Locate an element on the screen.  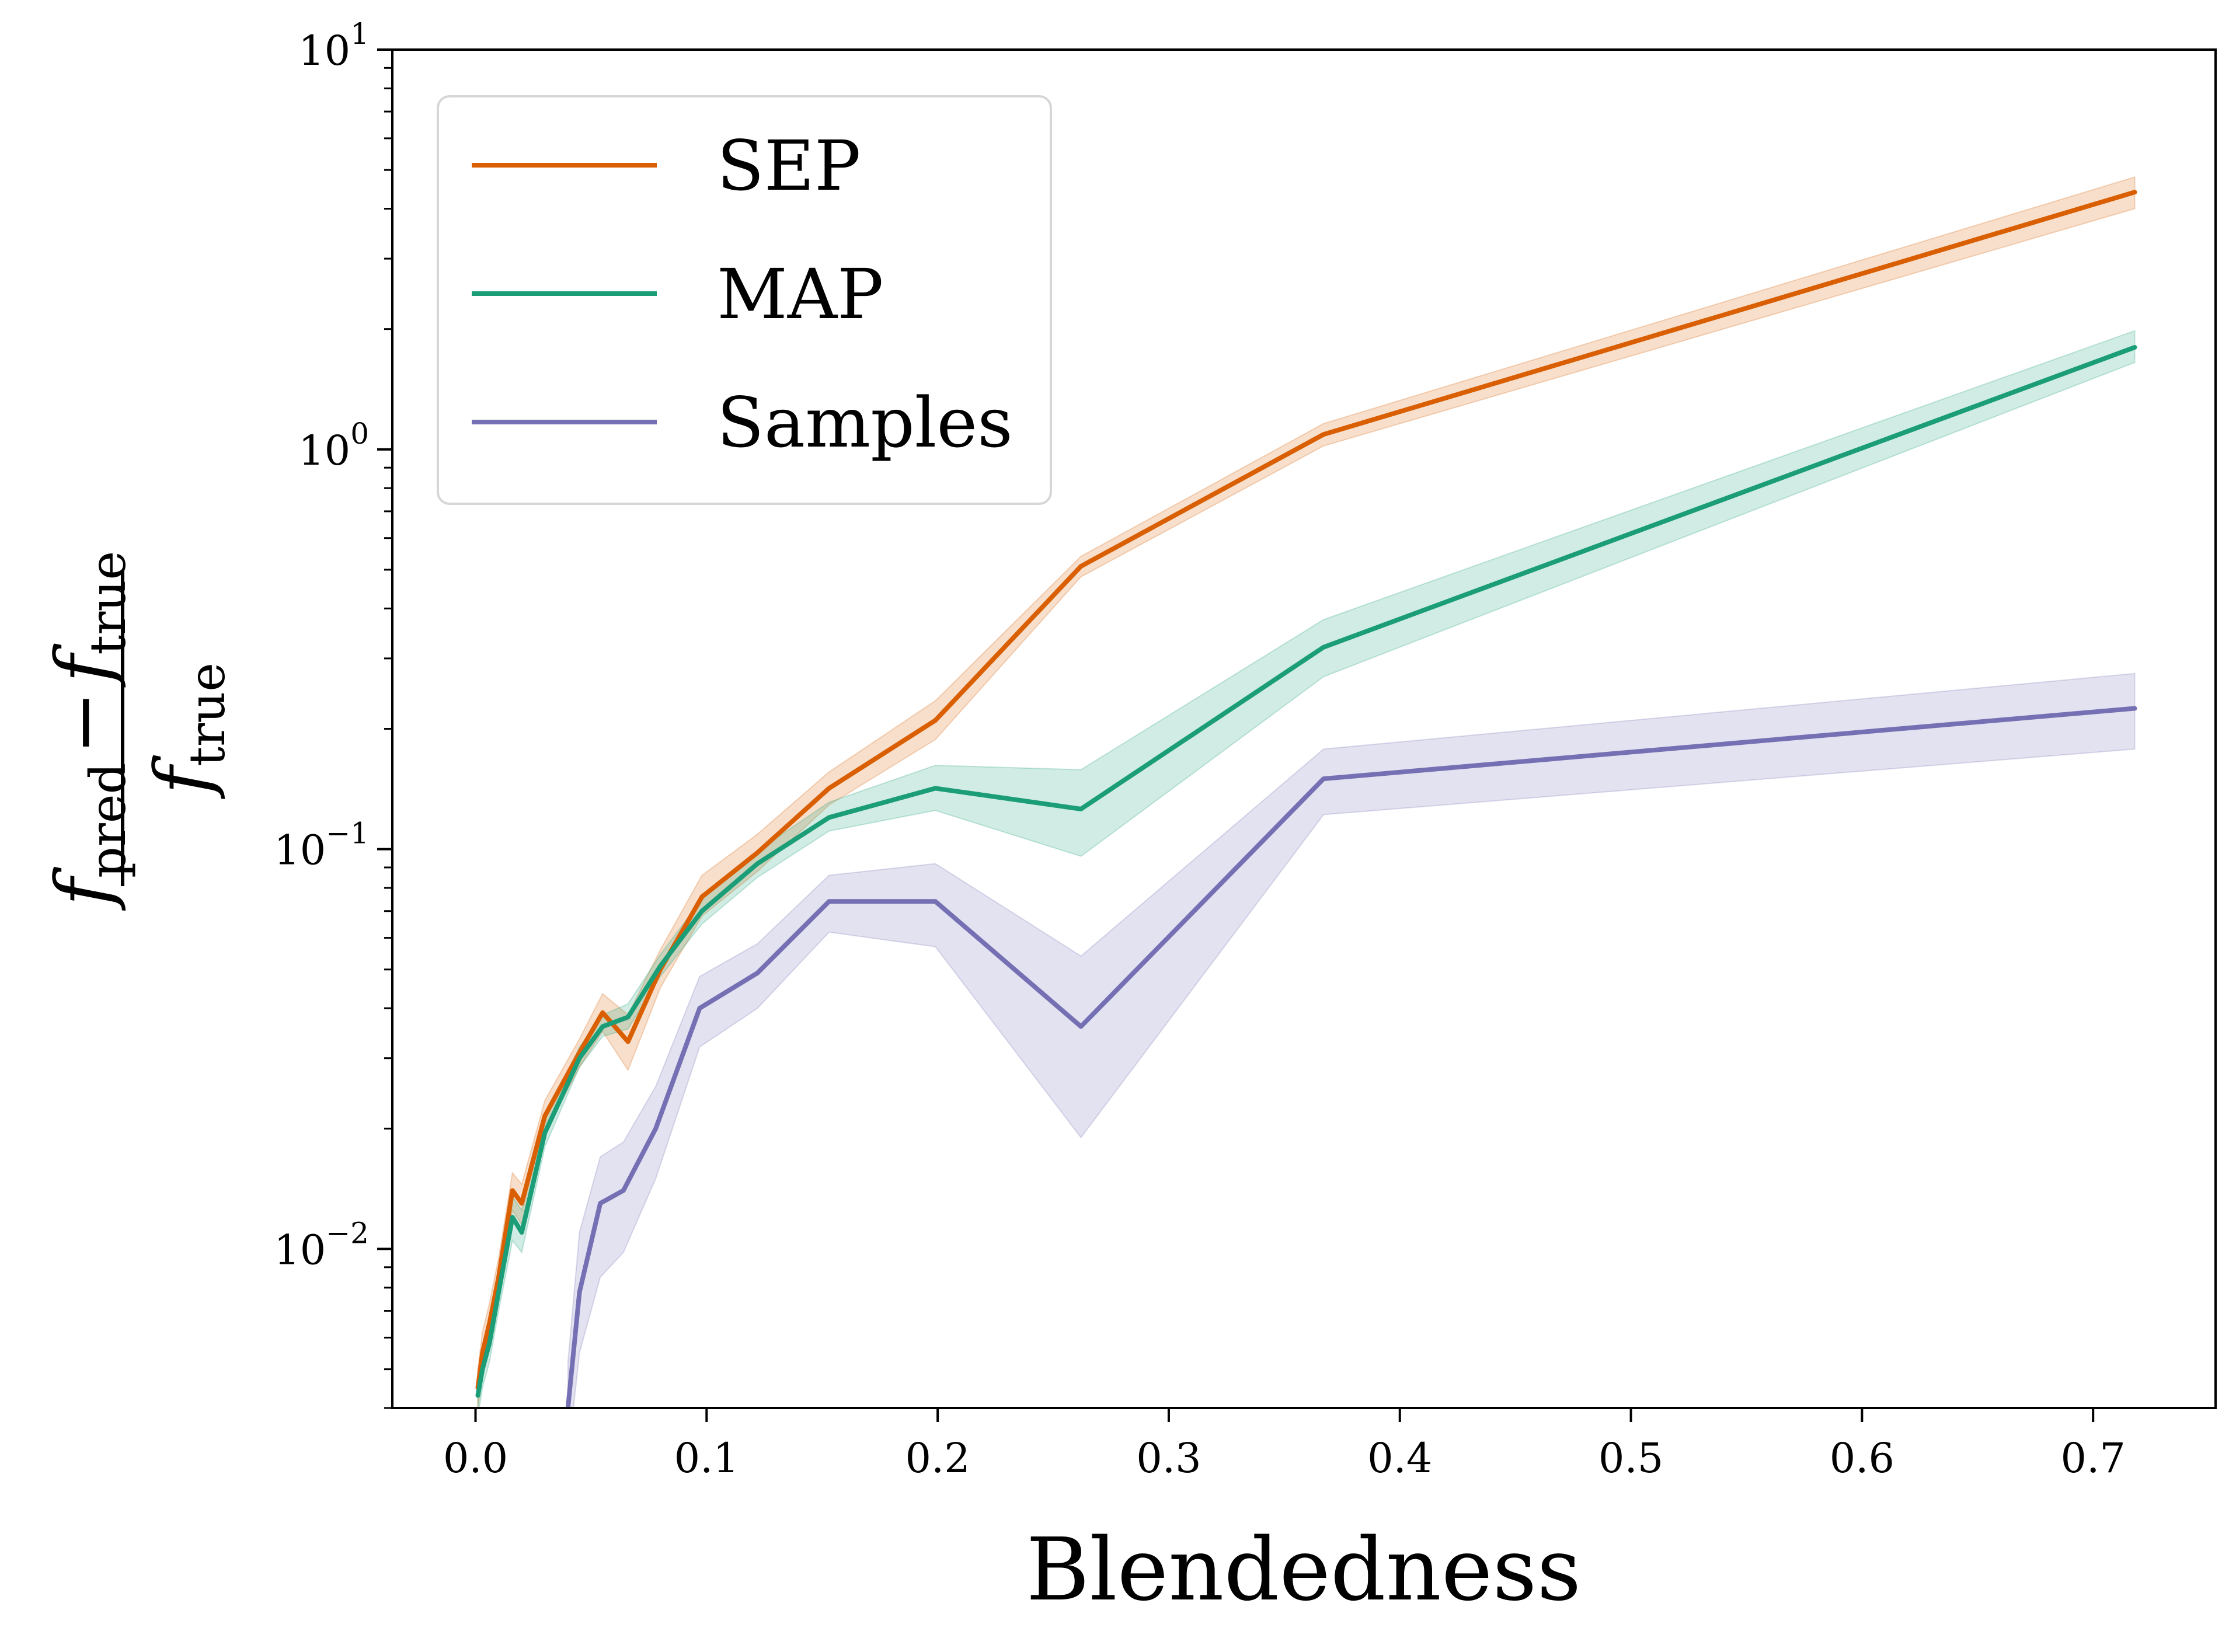
x-axis-title: Blendedness is located at coordinates (1304, 1569).